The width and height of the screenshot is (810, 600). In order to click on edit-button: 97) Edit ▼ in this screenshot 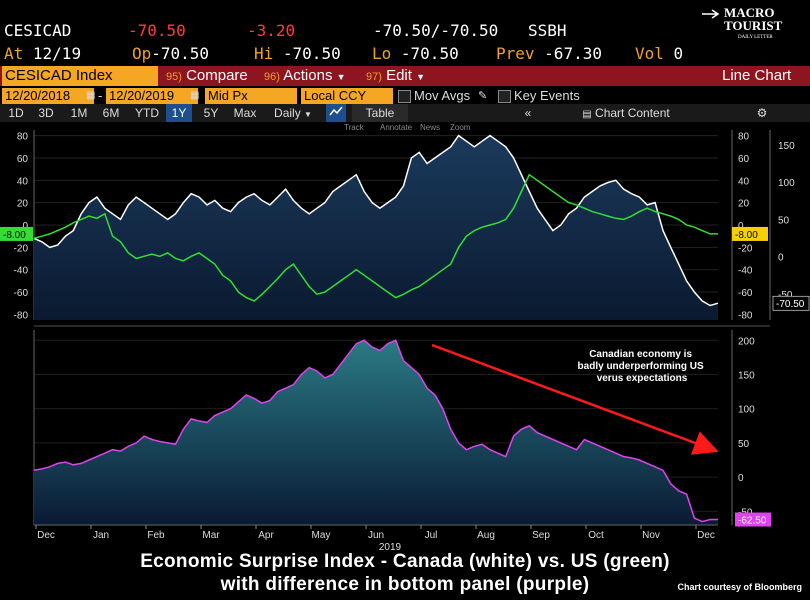, I will do `click(395, 76)`.